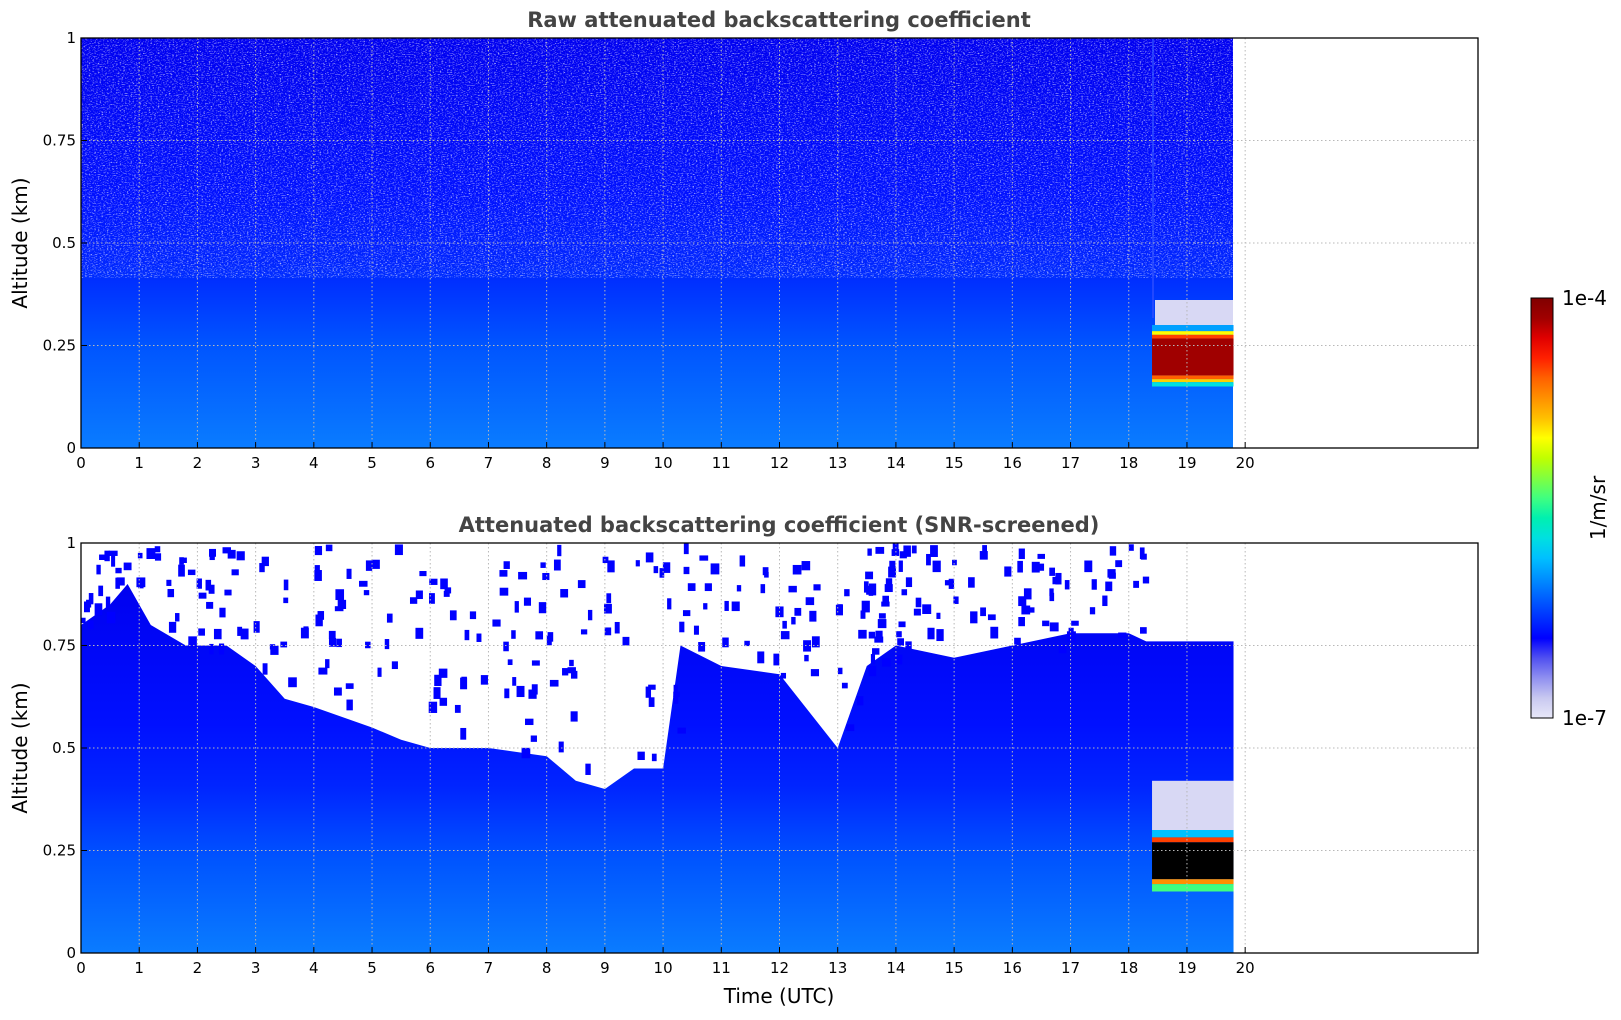 The image size is (1621, 1020). What do you see at coordinates (489, 463) in the screenshot?
I see `x-tick-label: 7` at bounding box center [489, 463].